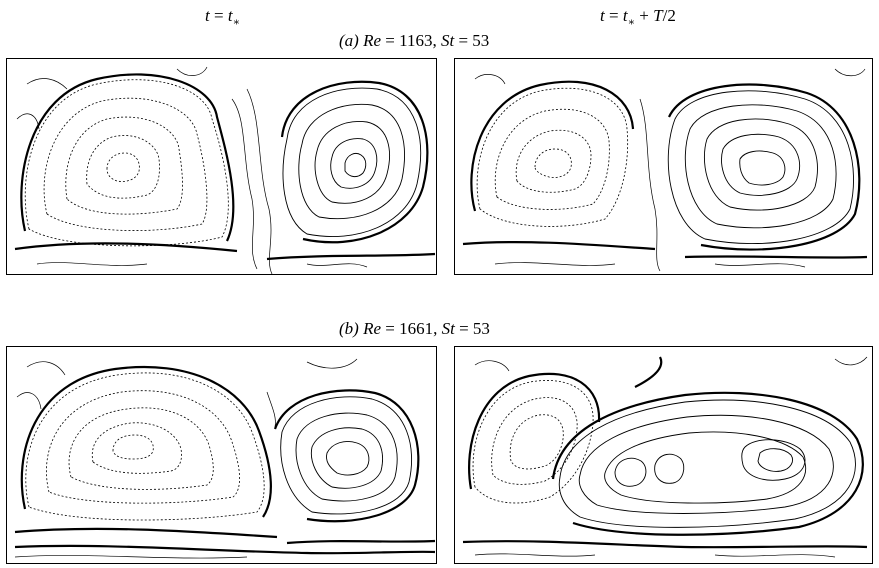 The image size is (879, 568). What do you see at coordinates (223, 17) in the screenshot?
I see `column-header-left: t = t∗` at bounding box center [223, 17].